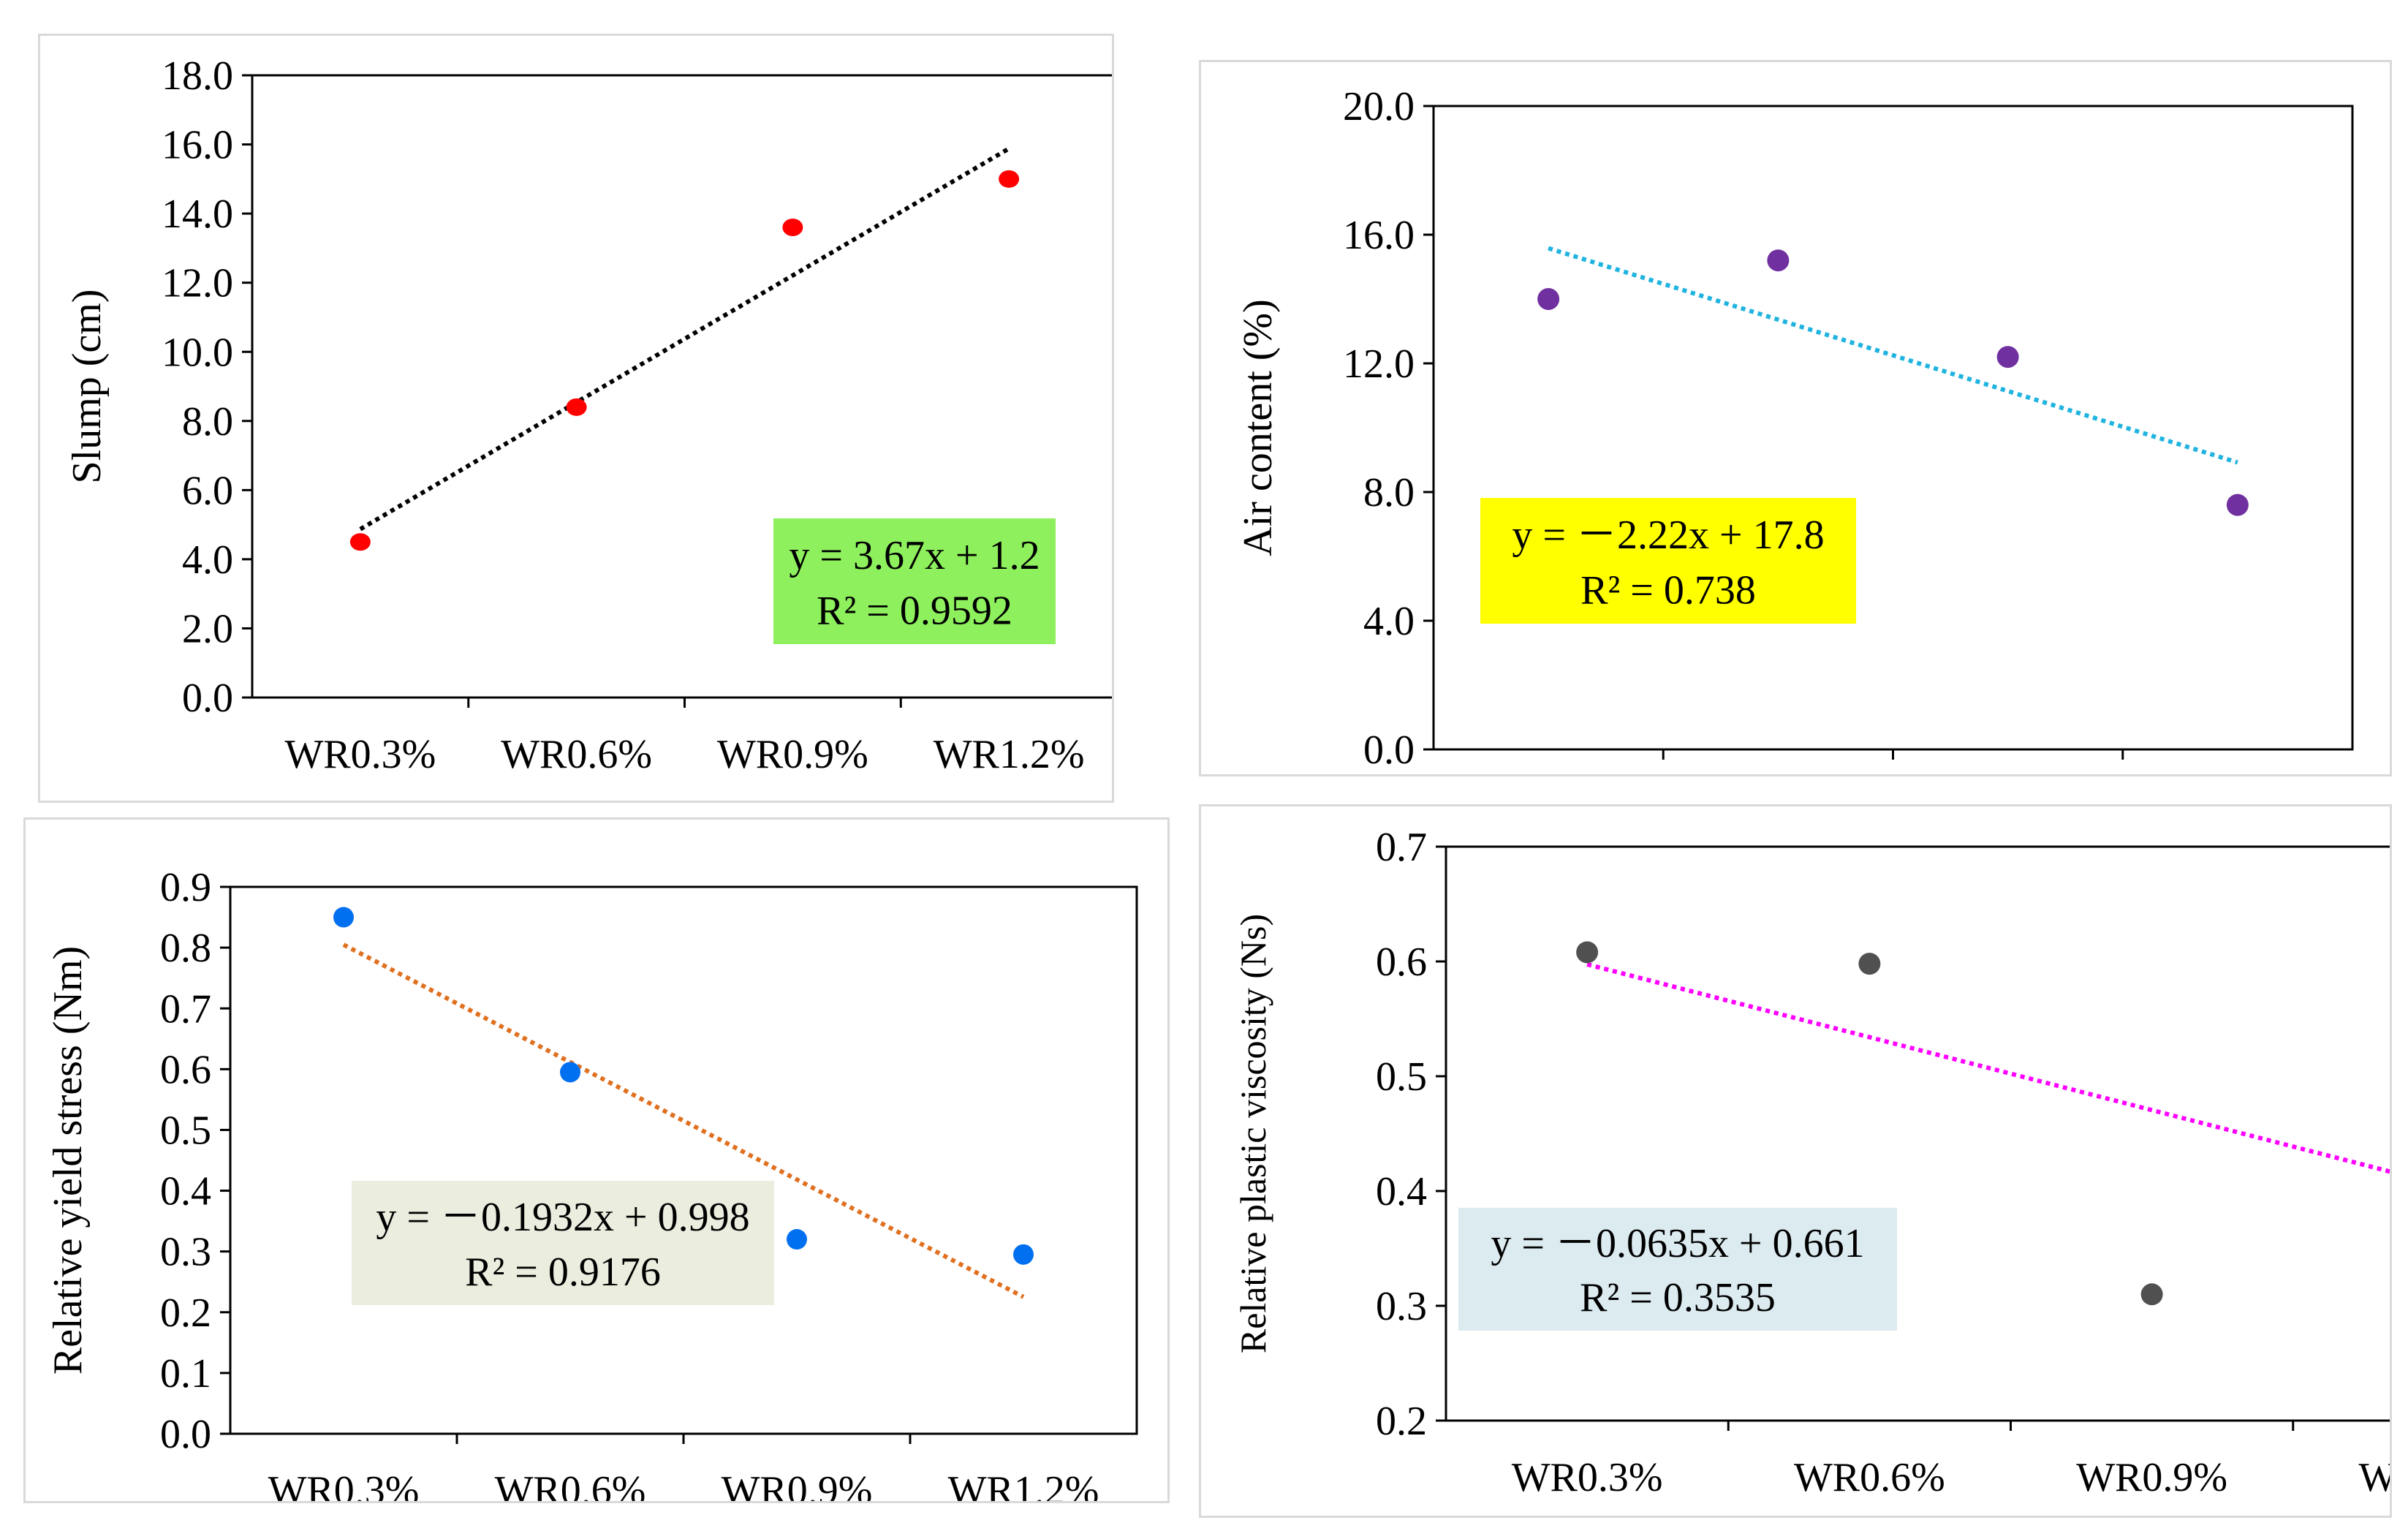 Image resolution: width=2408 pixels, height=1531 pixels. Describe the element at coordinates (185, 1373) in the screenshot. I see `y-tick-label: 0.1` at that location.